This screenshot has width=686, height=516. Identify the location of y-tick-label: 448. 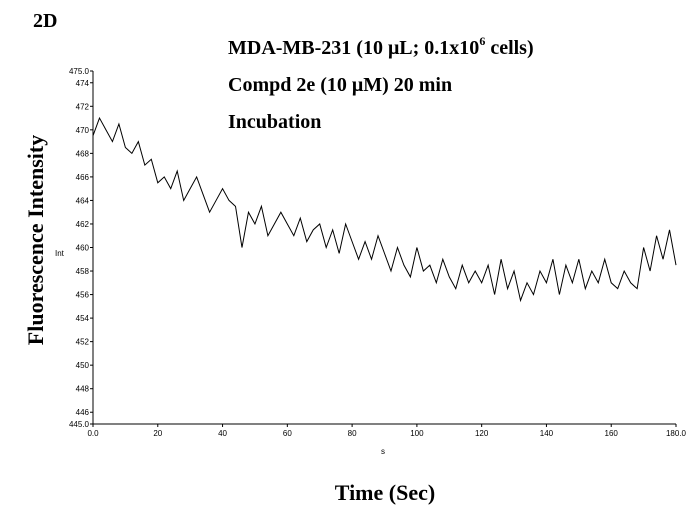
(83, 389).